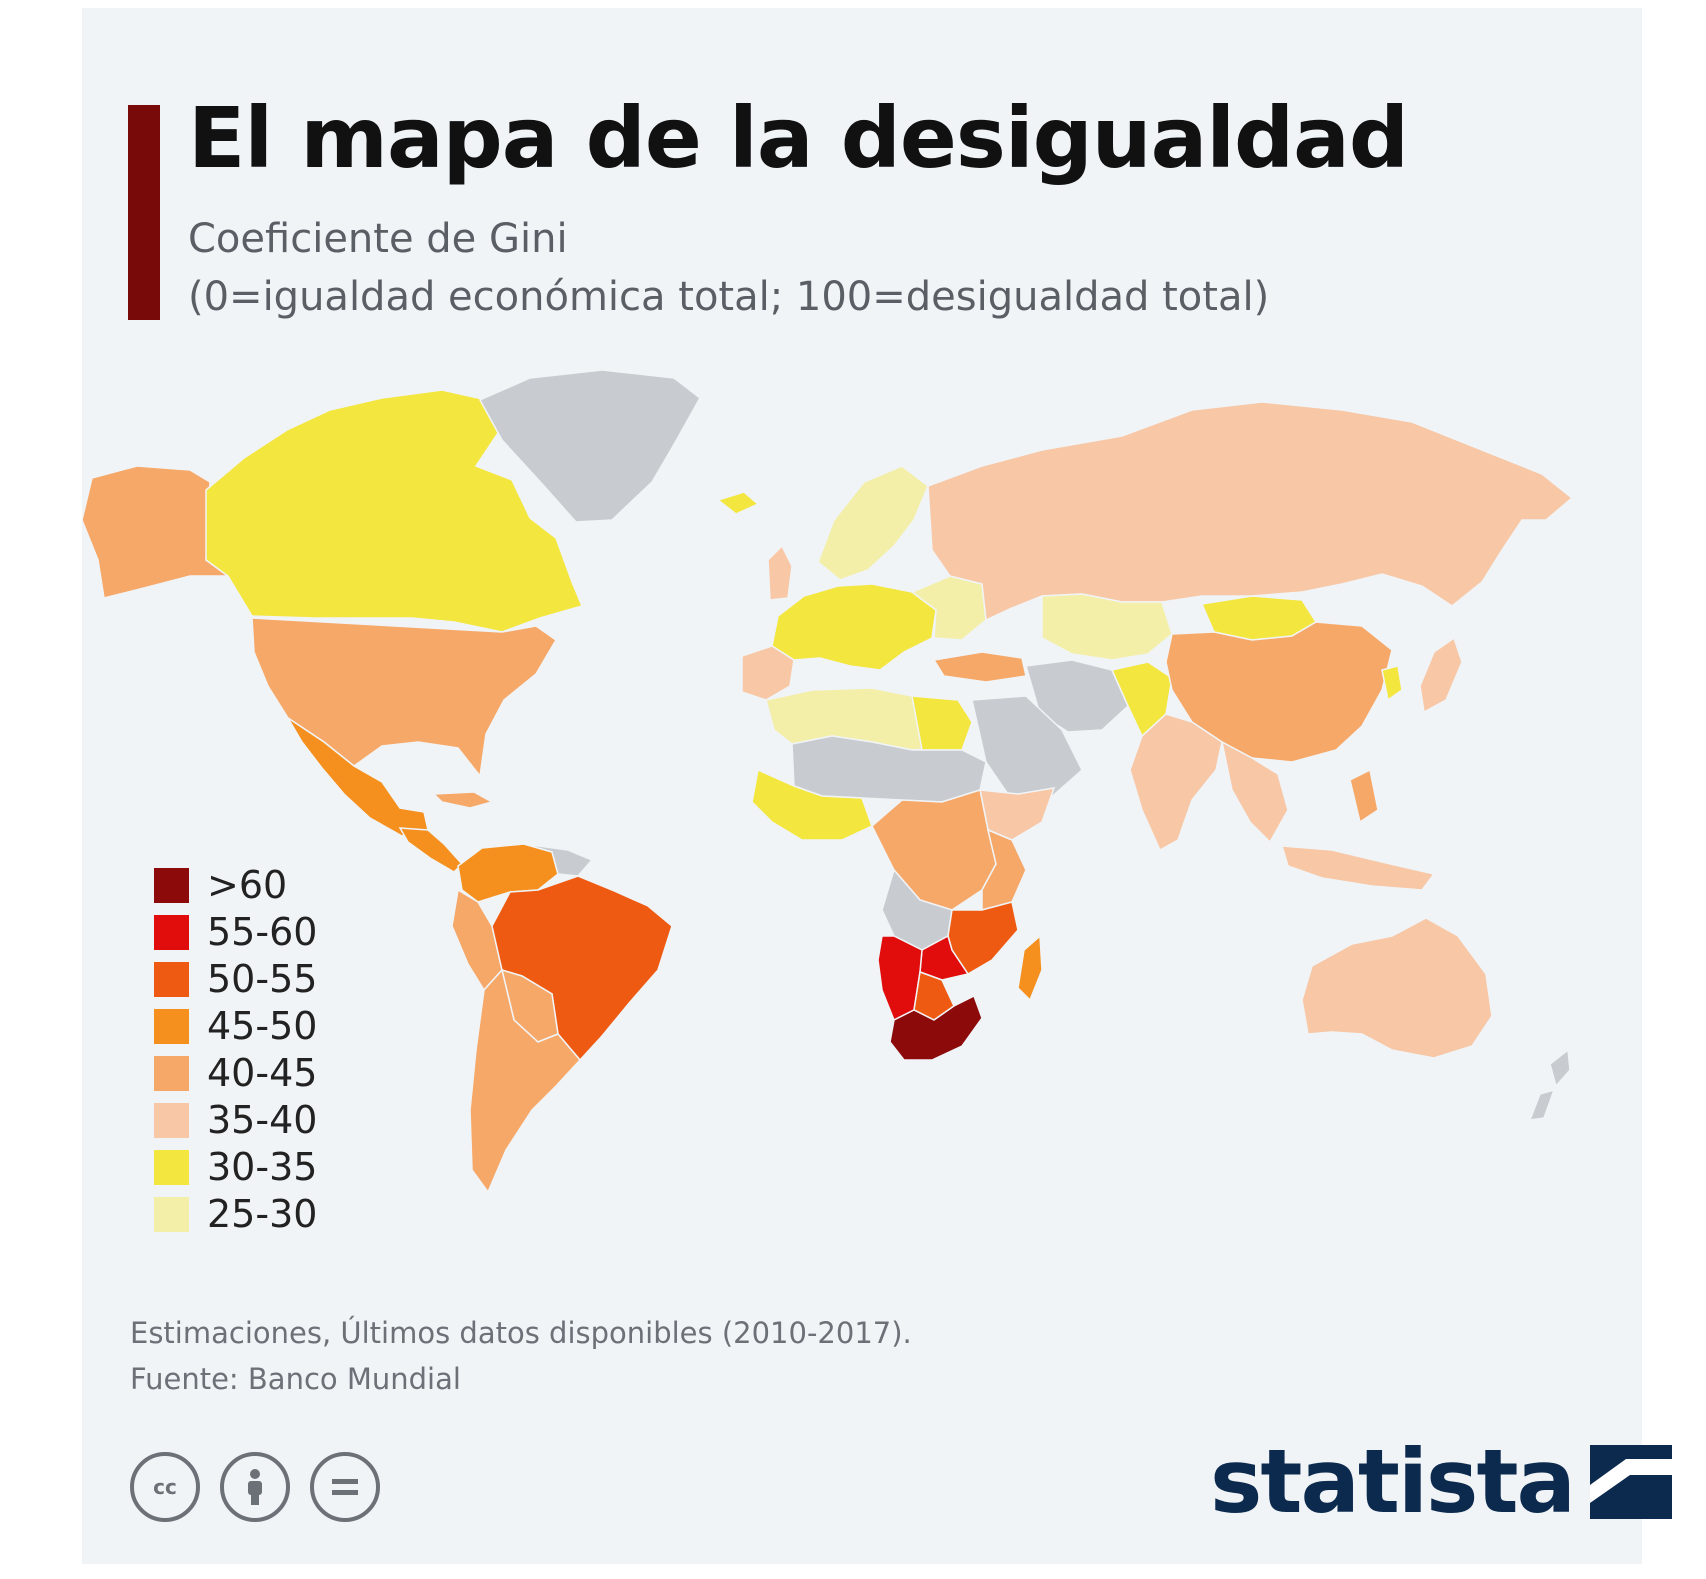 Image resolution: width=1706 pixels, height=1579 pixels. I want to click on region-alaska, so click(156, 532).